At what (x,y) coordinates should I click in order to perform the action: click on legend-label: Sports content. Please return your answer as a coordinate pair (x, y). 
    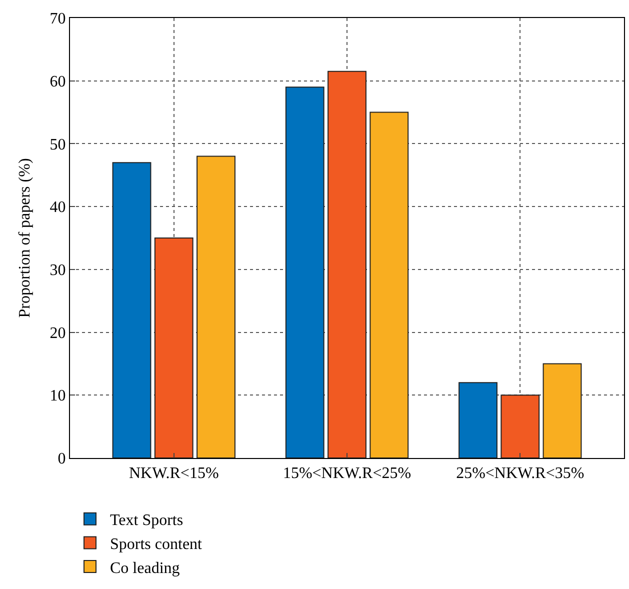
    Looking at the image, I should click on (156, 544).